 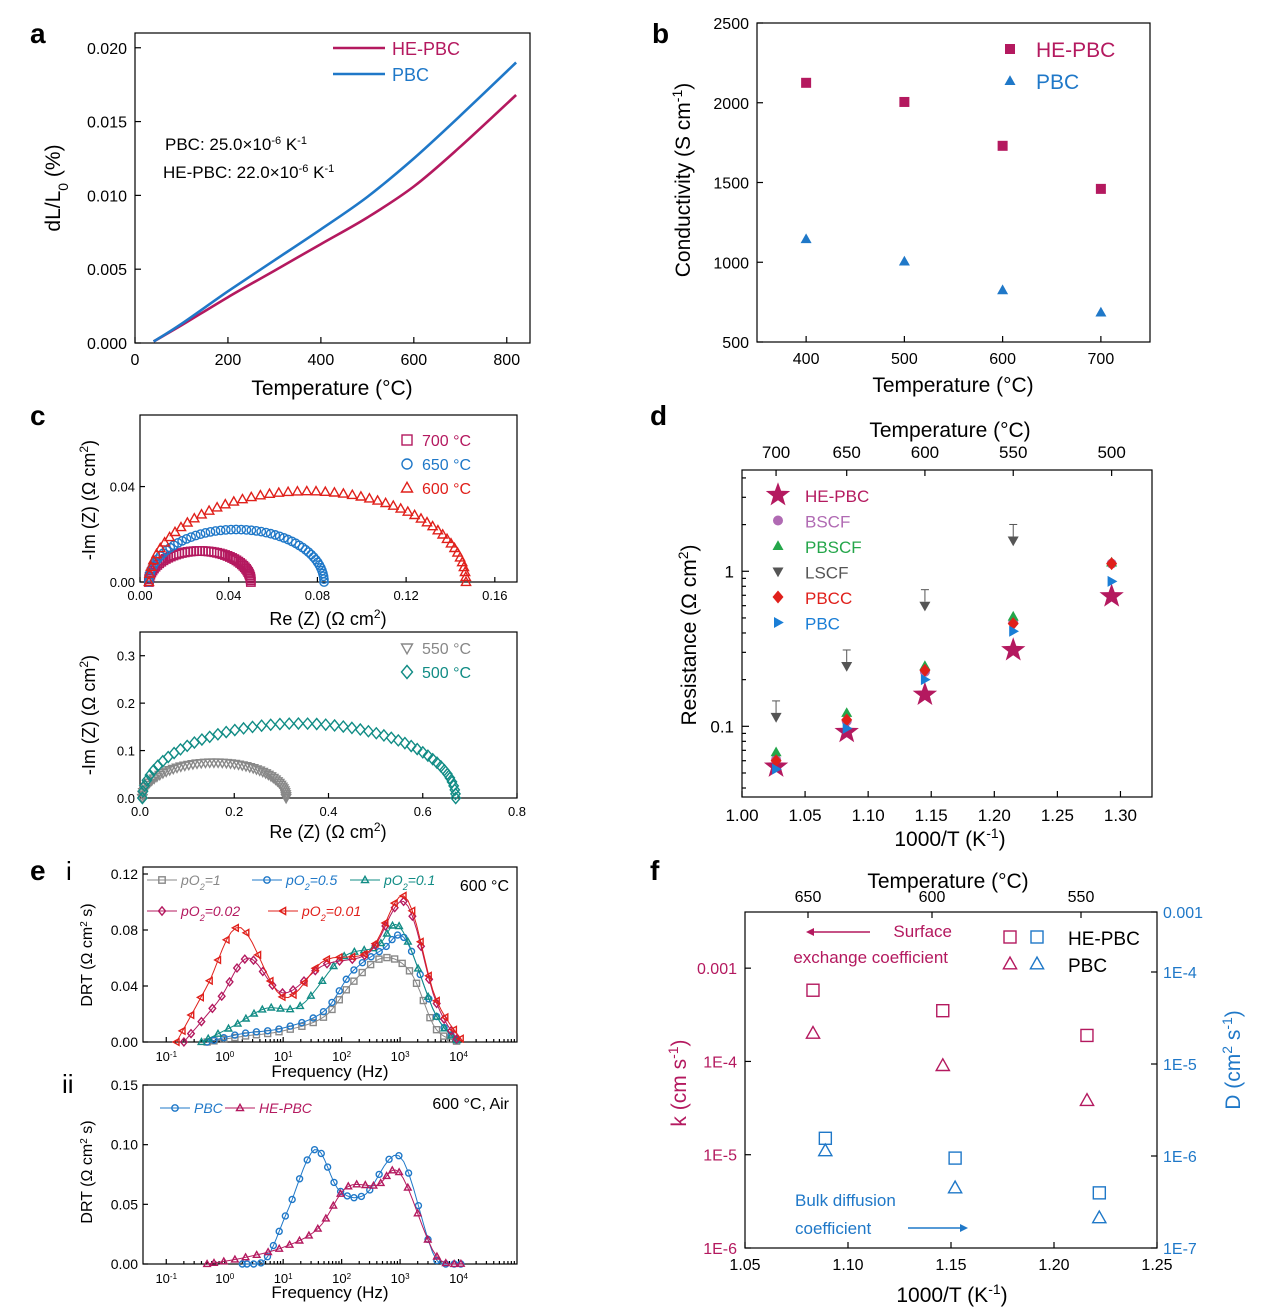 I want to click on panel-d-legend-label: PBC, so click(x=822, y=624).